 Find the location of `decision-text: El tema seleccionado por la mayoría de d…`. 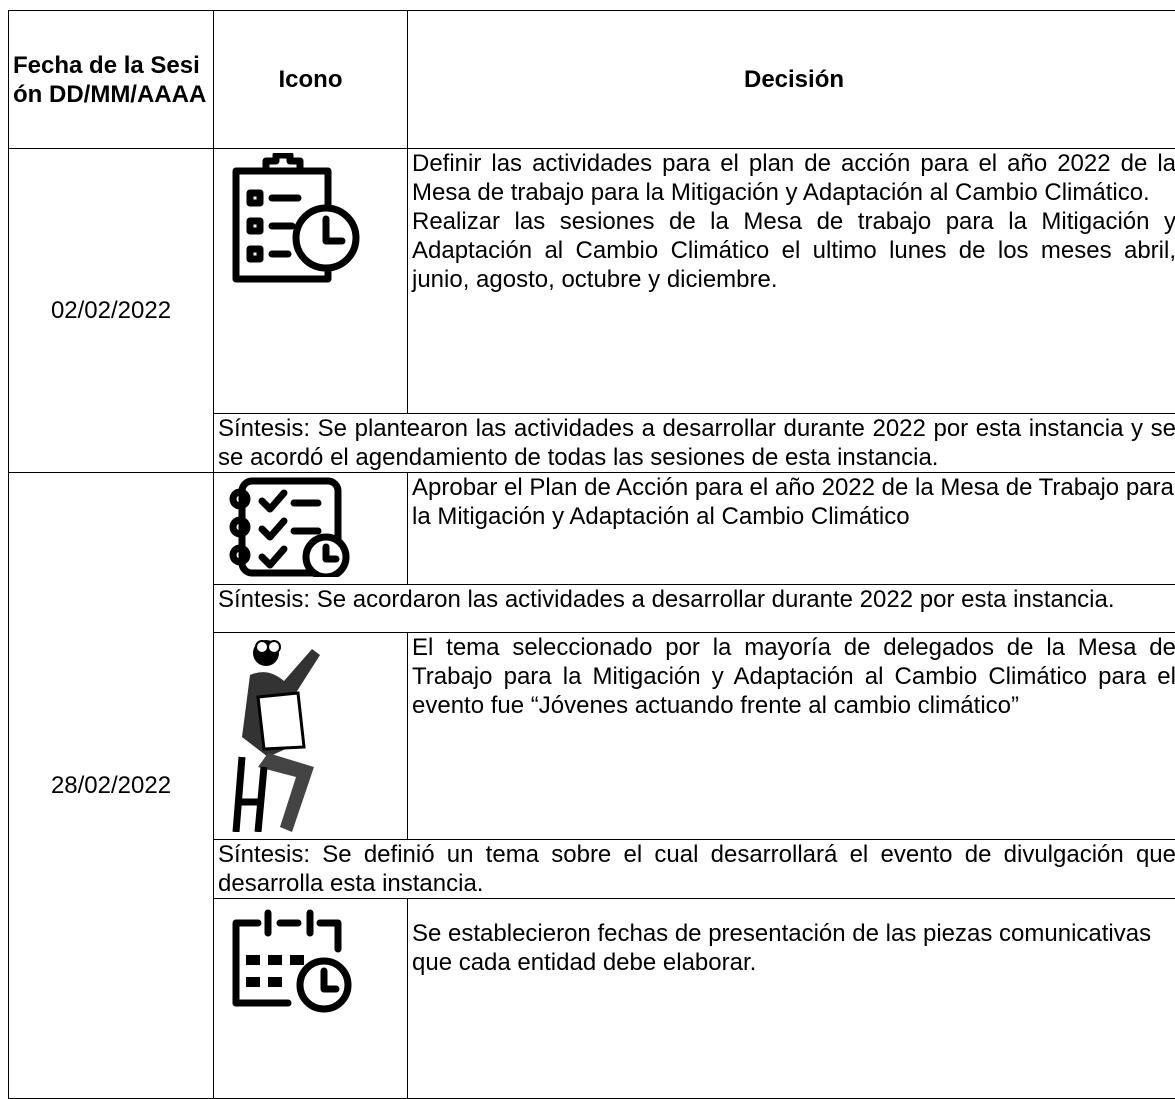

decision-text: El tema seleccionado por la mayoría de d… is located at coordinates (793, 676).